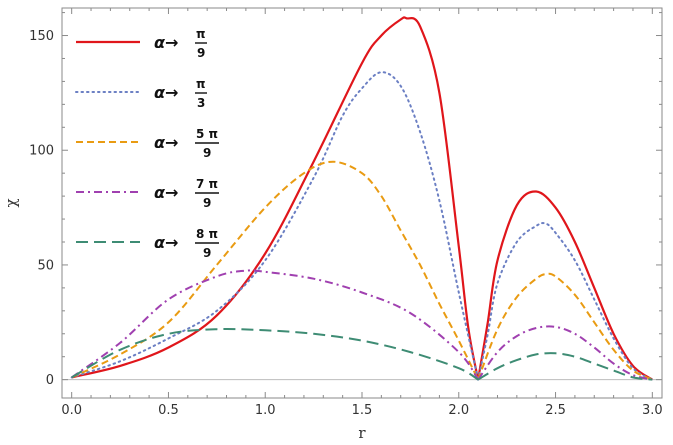 The image size is (673, 445). Describe the element at coordinates (458, 410) in the screenshot. I see `x-tick-label: 2.0` at that location.